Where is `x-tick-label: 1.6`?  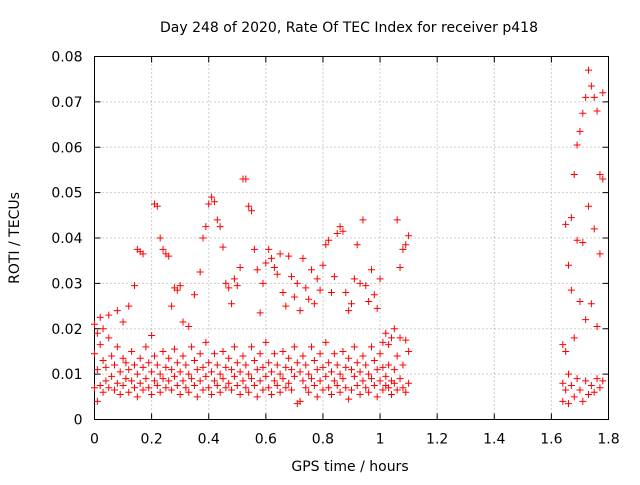 x-tick-label: 1.6 is located at coordinates (551, 440).